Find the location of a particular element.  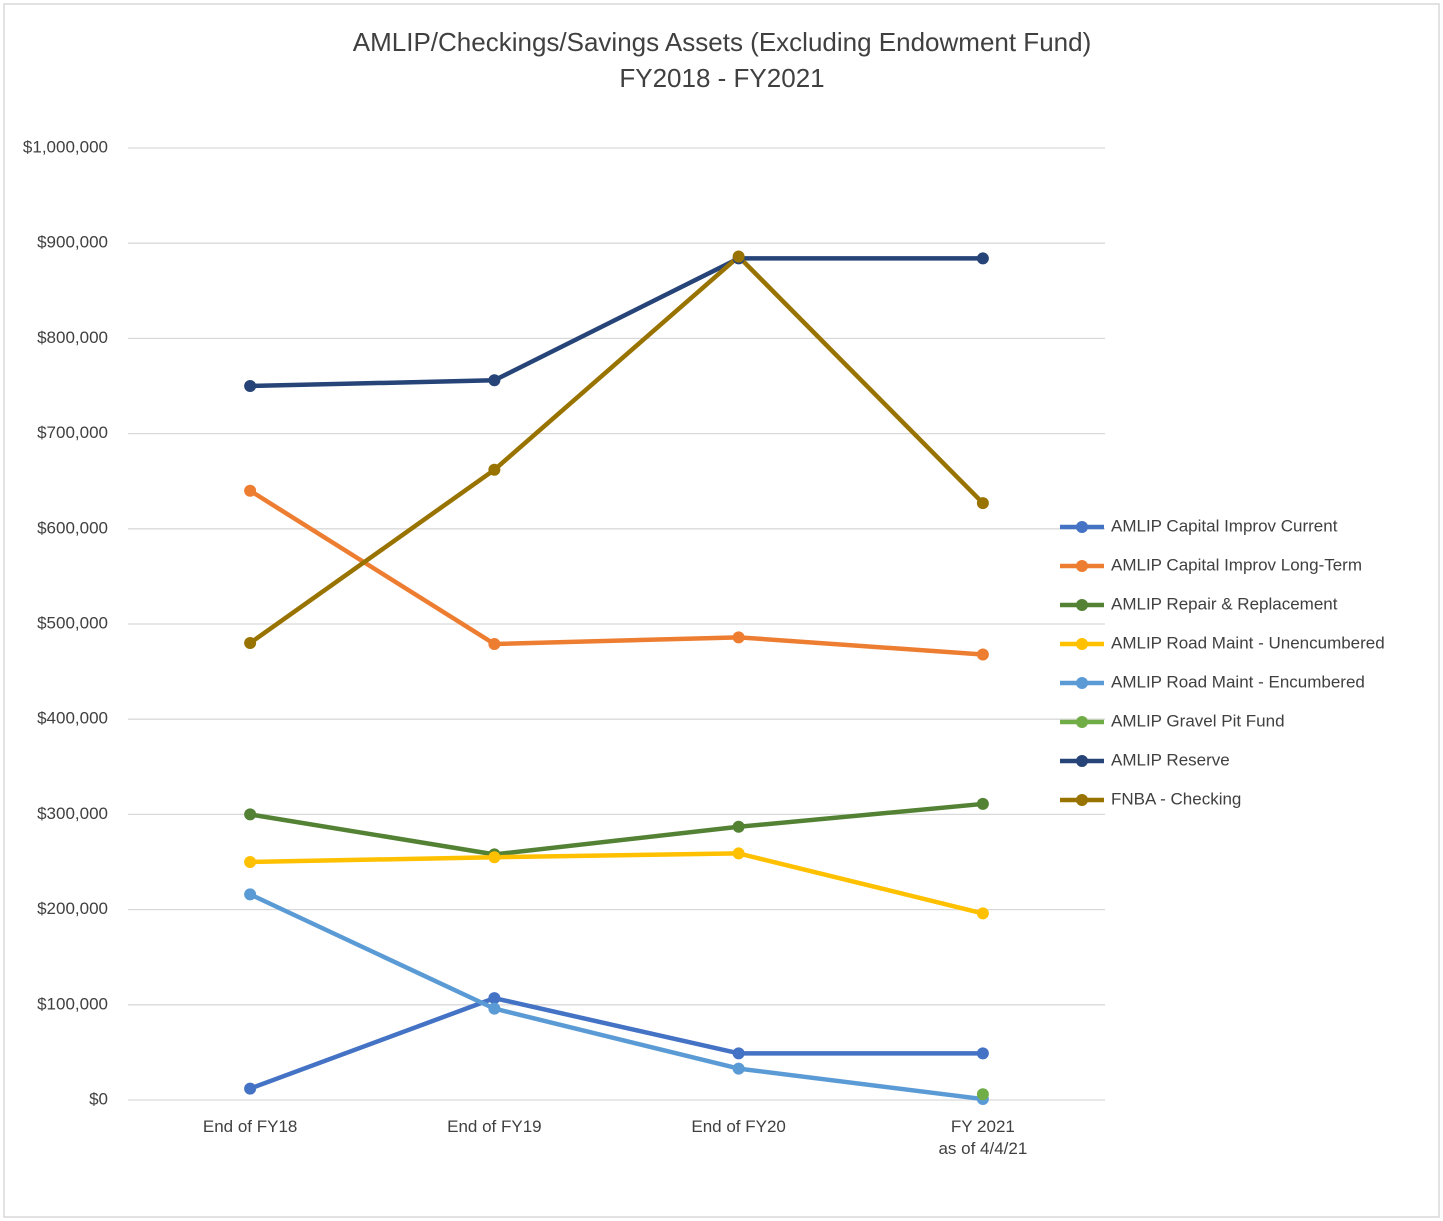

x-tick-label: End of FY19 is located at coordinates (494, 1126).